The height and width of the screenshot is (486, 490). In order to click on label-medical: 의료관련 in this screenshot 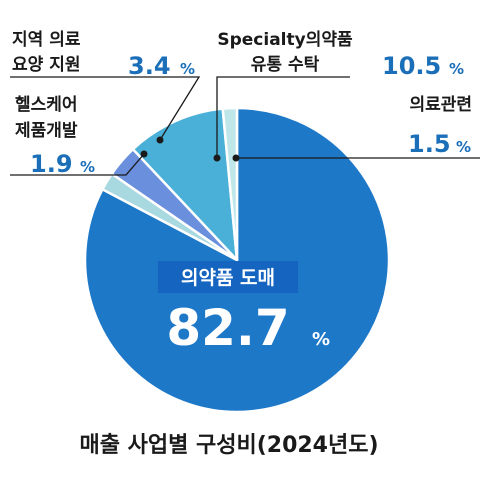, I will do `click(440, 105)`.